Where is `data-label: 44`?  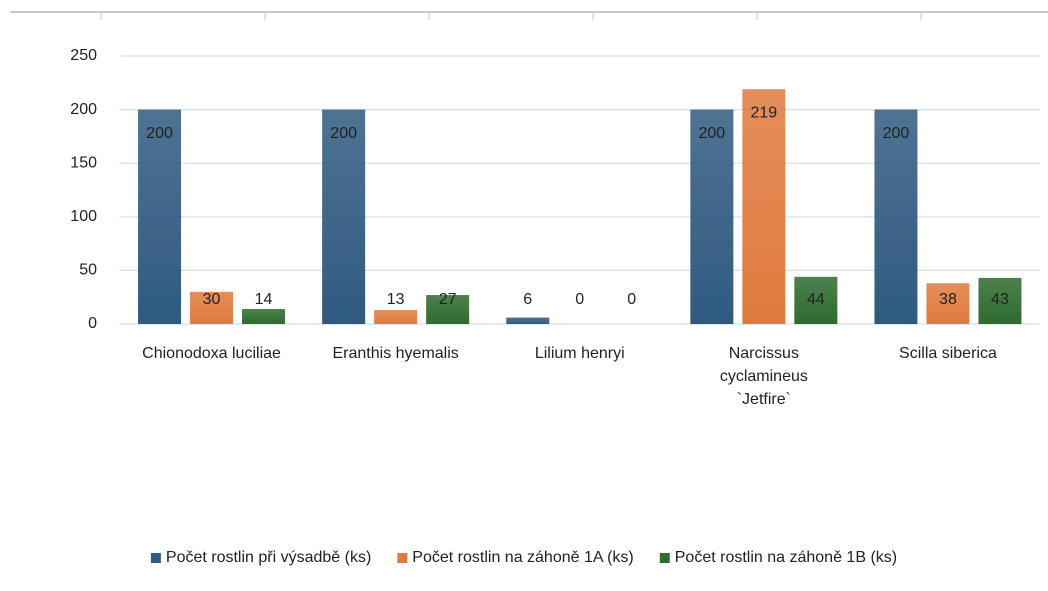 data-label: 44 is located at coordinates (816, 299).